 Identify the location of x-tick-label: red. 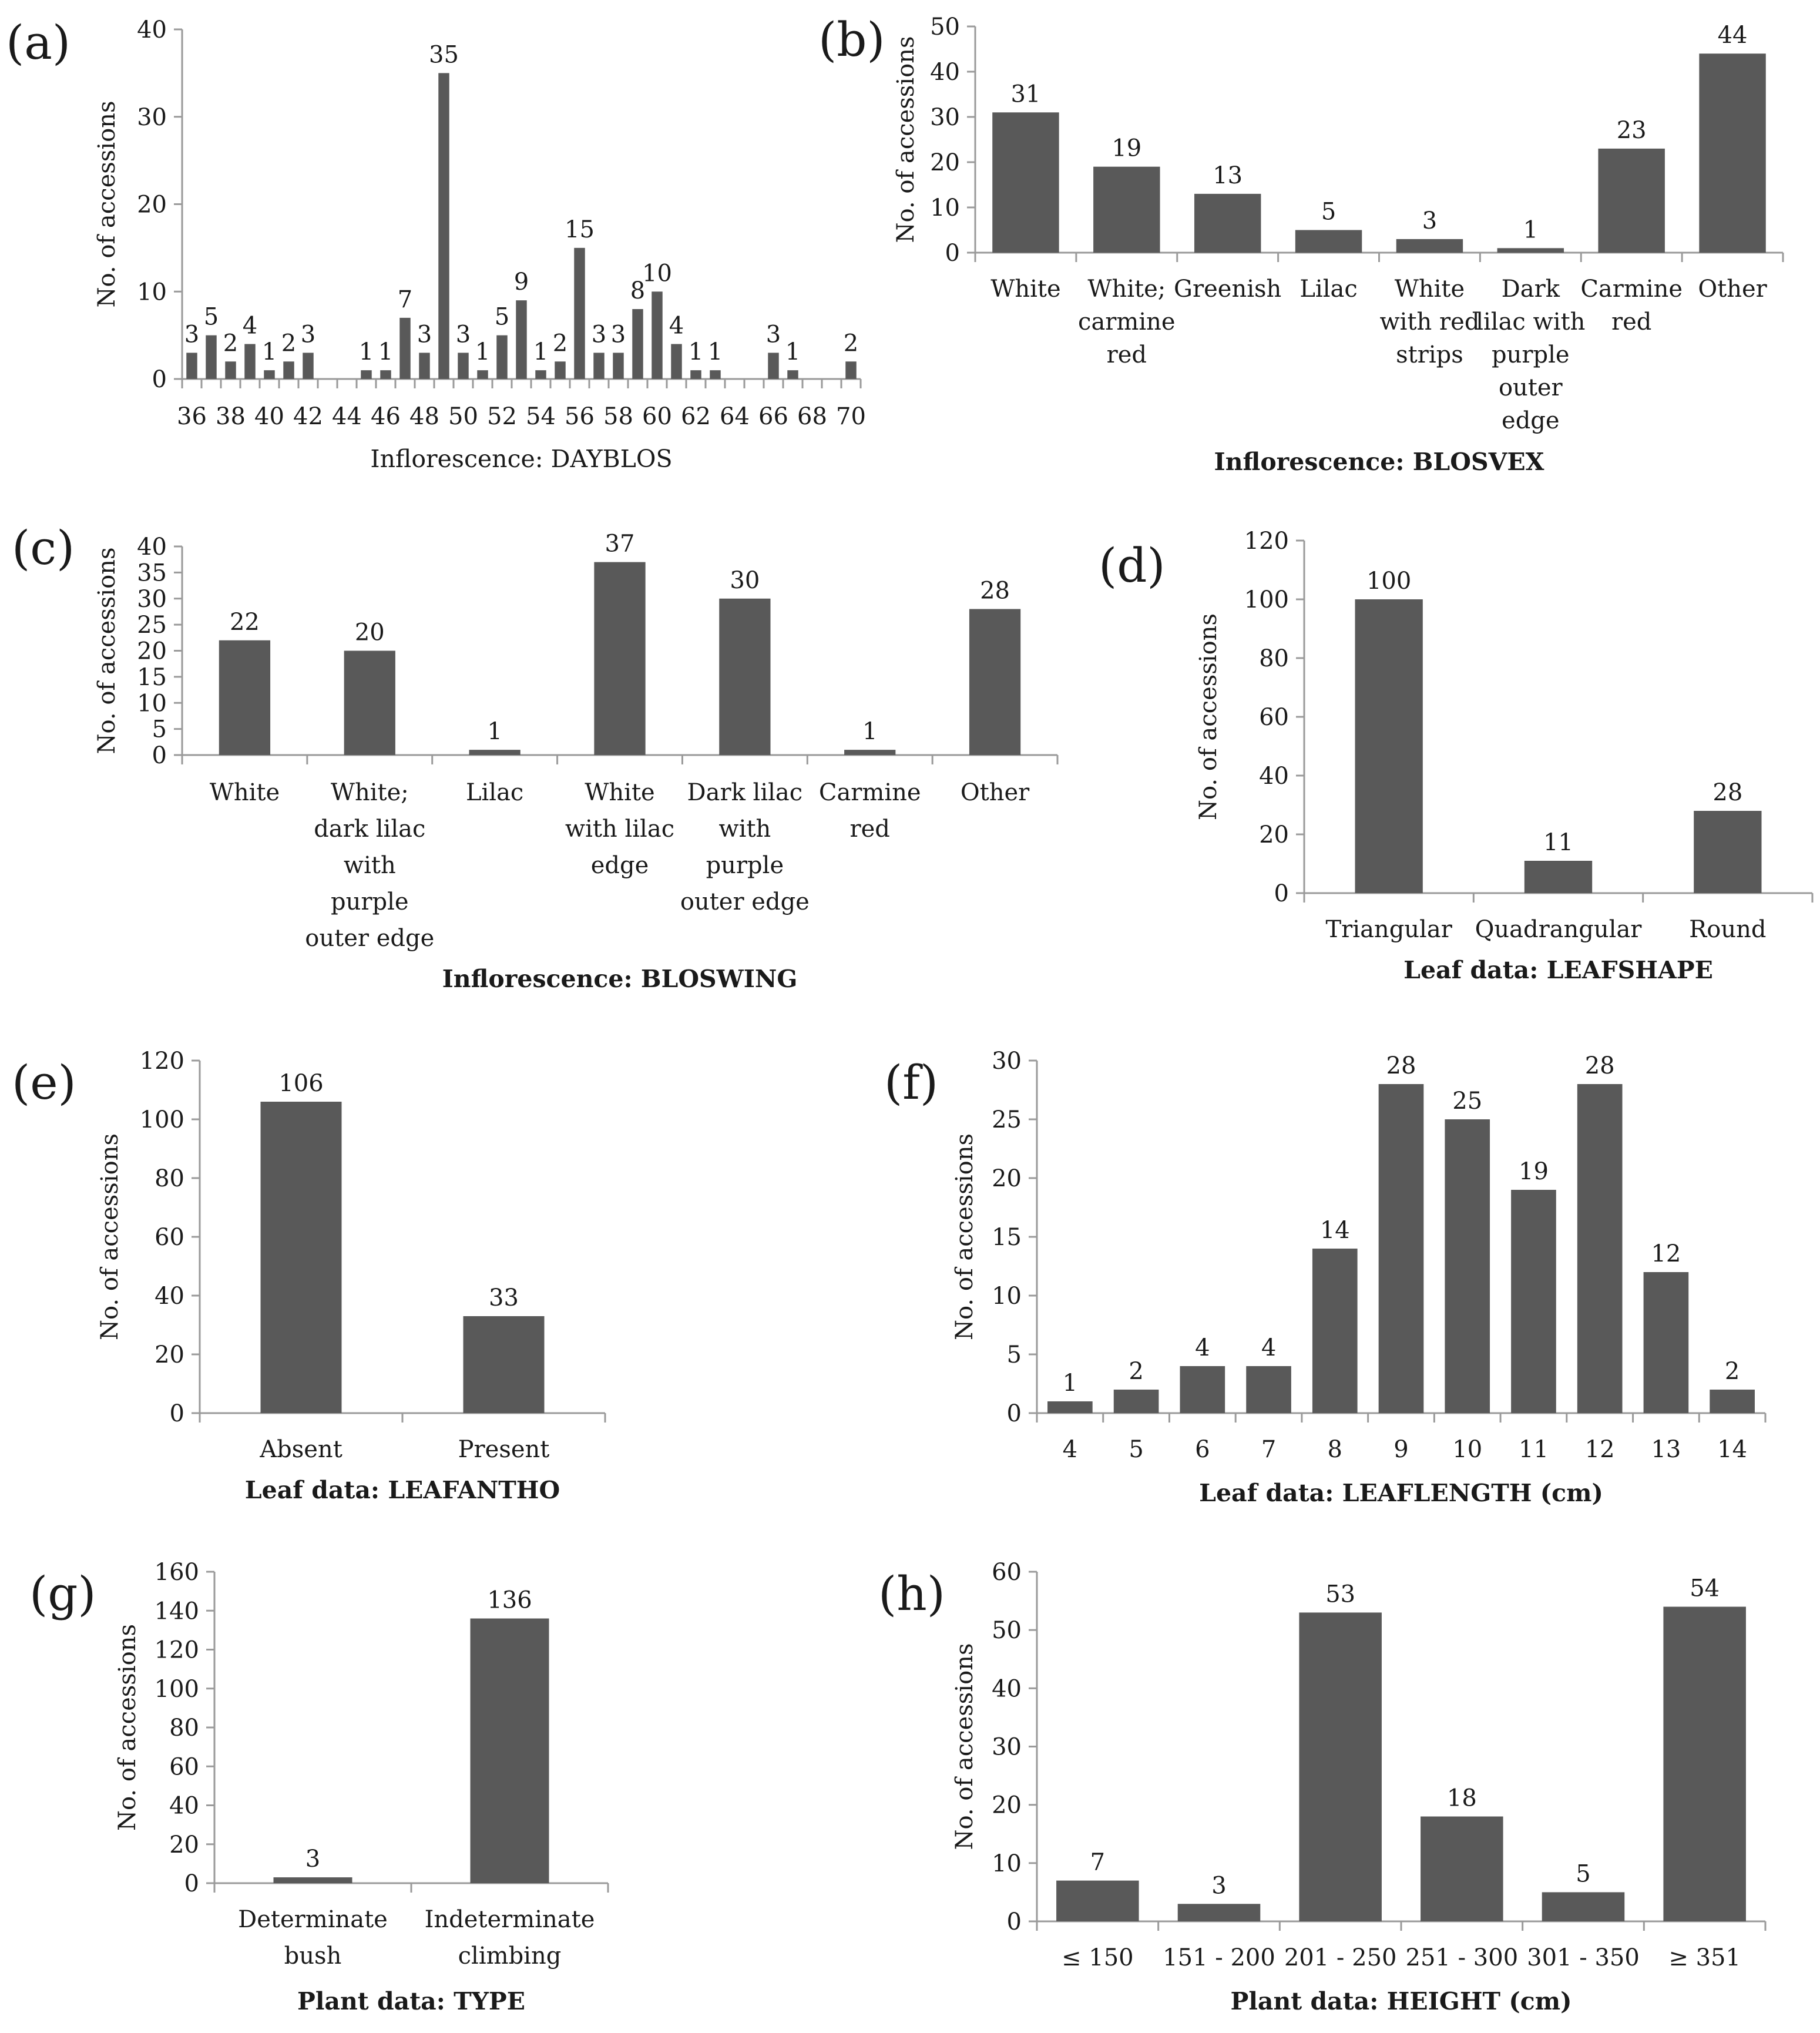
(870, 830).